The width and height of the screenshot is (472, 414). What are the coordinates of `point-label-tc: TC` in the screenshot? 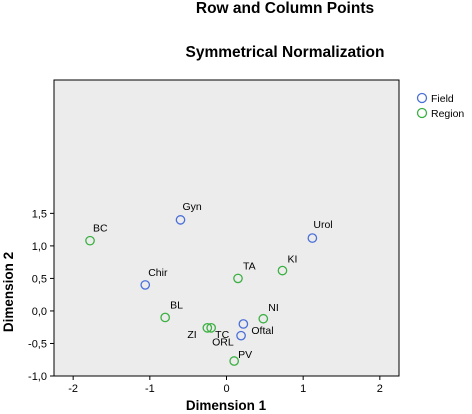 It's located at (222, 335).